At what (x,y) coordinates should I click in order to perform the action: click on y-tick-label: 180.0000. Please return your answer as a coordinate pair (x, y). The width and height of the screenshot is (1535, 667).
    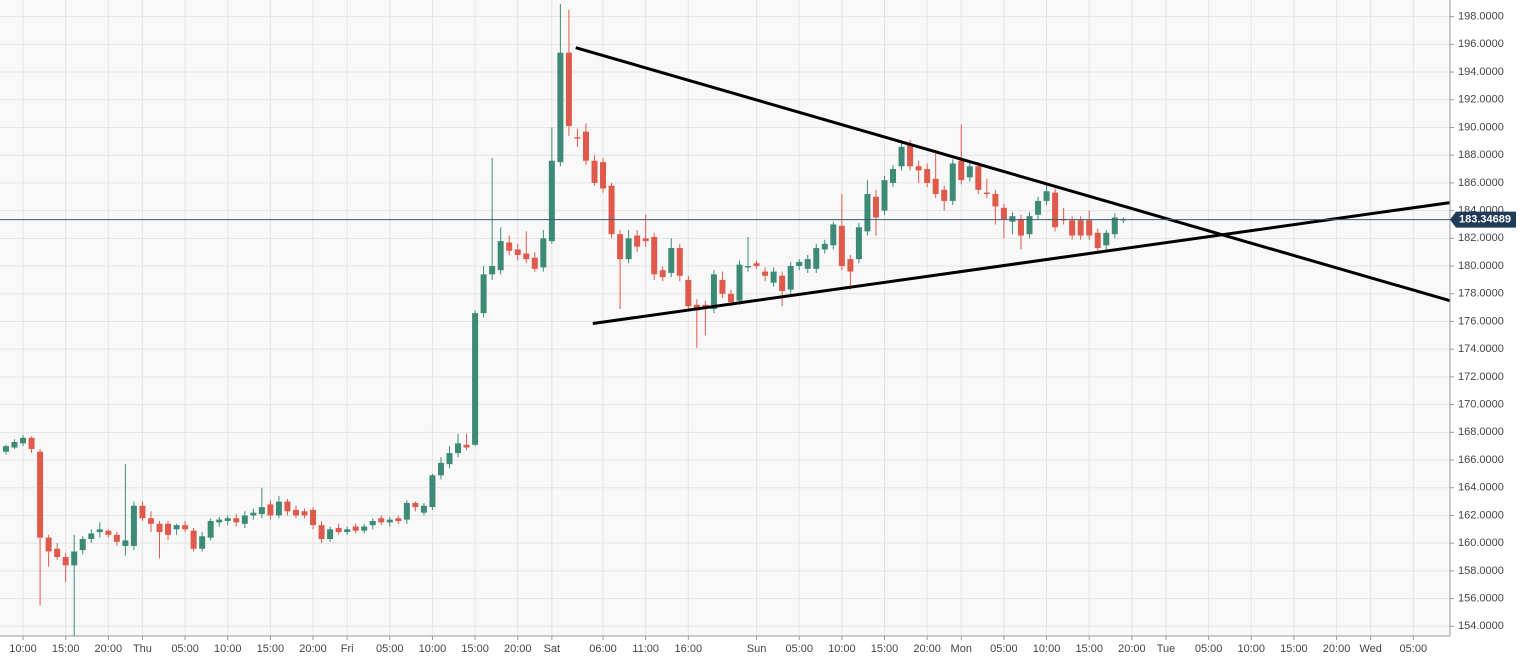
    Looking at the image, I should click on (1481, 266).